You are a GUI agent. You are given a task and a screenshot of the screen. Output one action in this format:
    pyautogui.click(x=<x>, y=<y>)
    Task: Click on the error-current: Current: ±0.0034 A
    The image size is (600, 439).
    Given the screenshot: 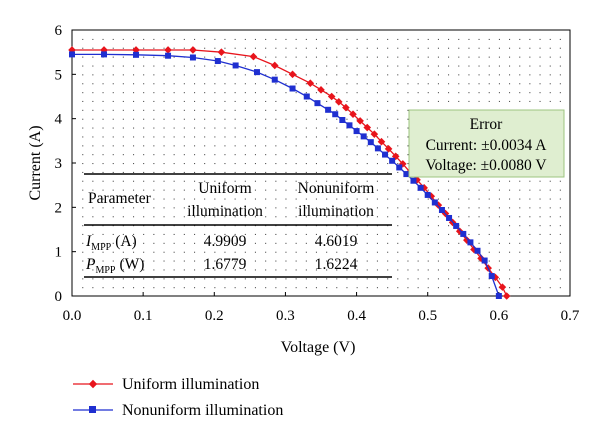 What is the action you would take?
    pyautogui.click(x=487, y=145)
    